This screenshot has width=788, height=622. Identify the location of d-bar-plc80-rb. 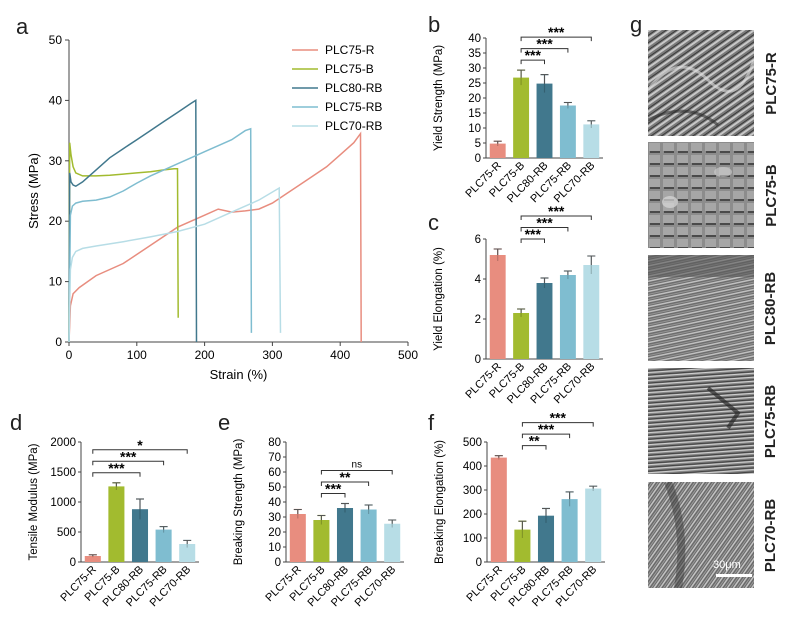
(140, 535).